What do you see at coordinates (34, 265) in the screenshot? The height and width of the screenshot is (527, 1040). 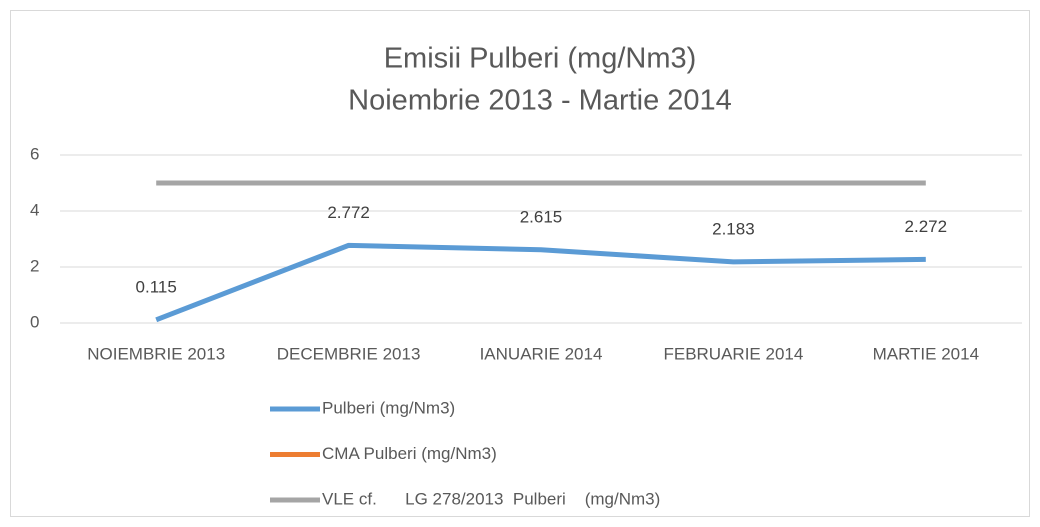 I see `y-tick-label: 2` at bounding box center [34, 265].